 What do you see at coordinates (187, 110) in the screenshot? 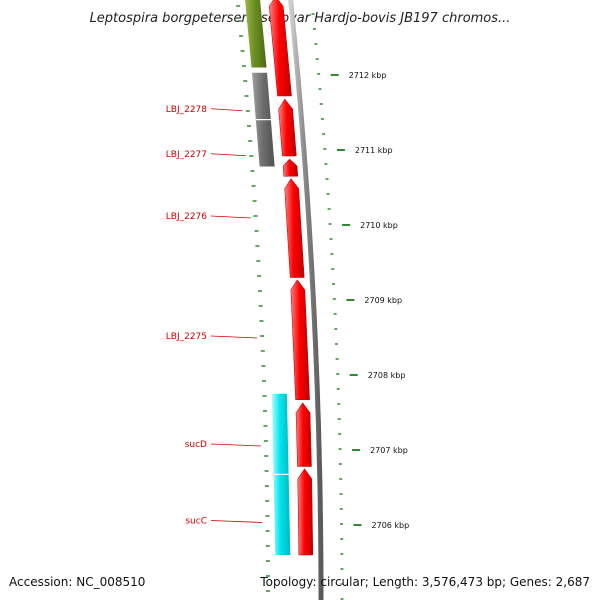
I see `gene-label-LBJ_2278: LBJ_2278` at bounding box center [187, 110].